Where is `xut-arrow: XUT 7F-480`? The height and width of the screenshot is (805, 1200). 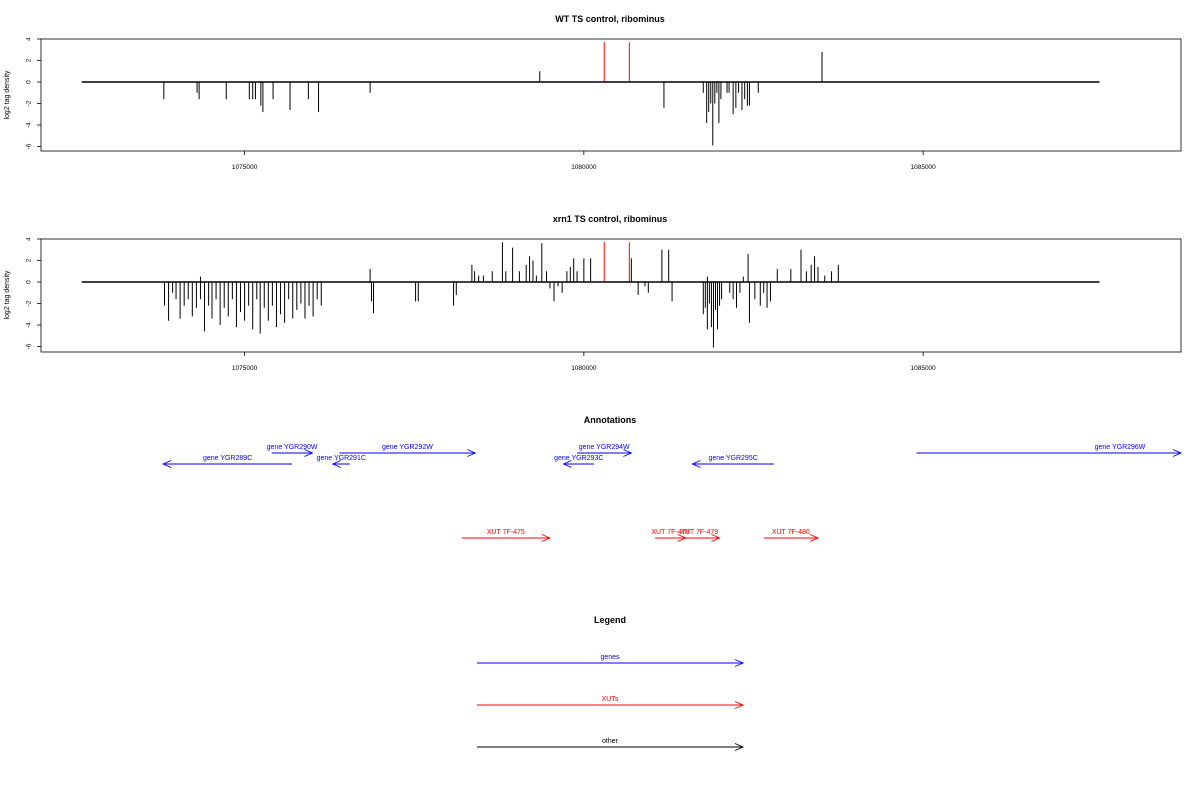 xut-arrow: XUT 7F-480 is located at coordinates (791, 535).